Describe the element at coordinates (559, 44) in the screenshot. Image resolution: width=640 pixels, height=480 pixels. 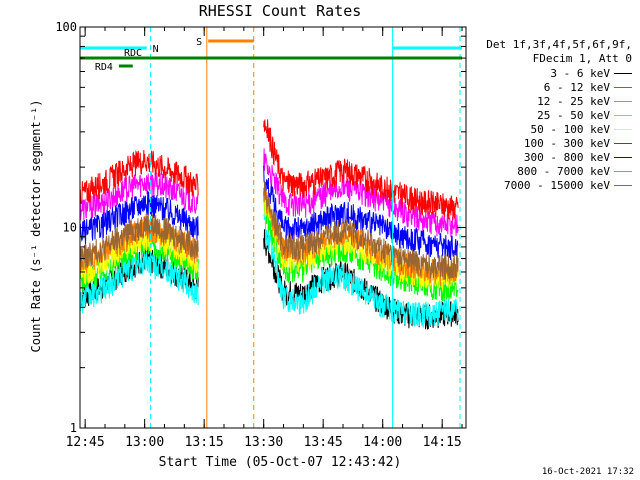
I see `legend-header-line-1: Det 1f,3f,4f,5f,6f,9f,` at that location.